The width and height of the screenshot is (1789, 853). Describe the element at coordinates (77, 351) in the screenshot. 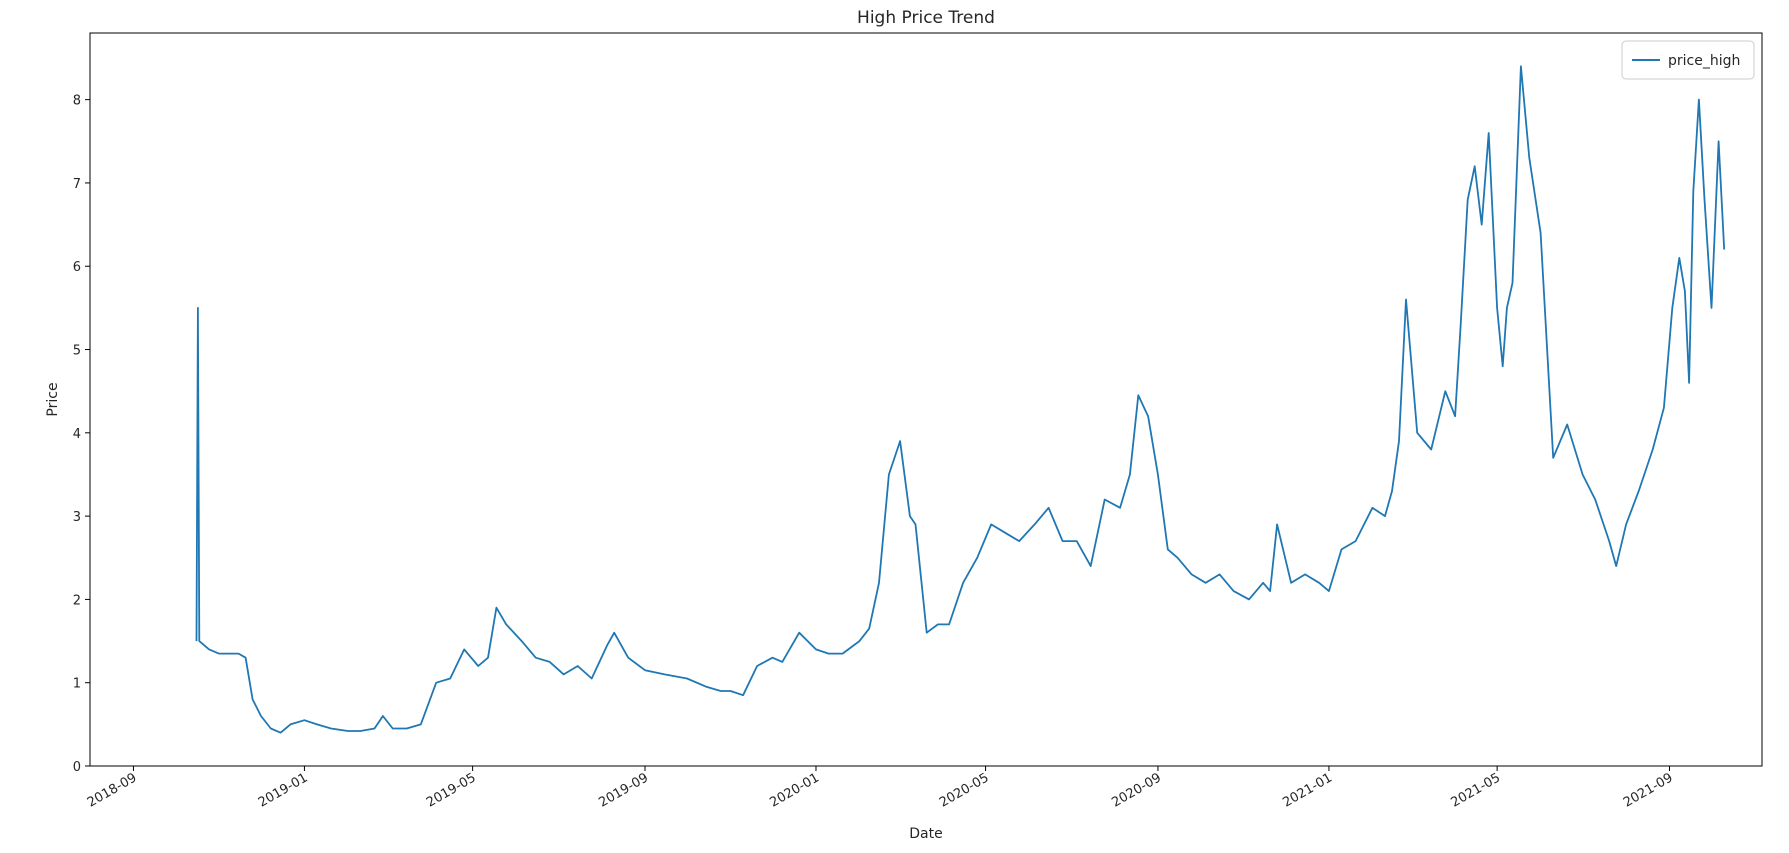

I see `y-tick-label: 5` at that location.